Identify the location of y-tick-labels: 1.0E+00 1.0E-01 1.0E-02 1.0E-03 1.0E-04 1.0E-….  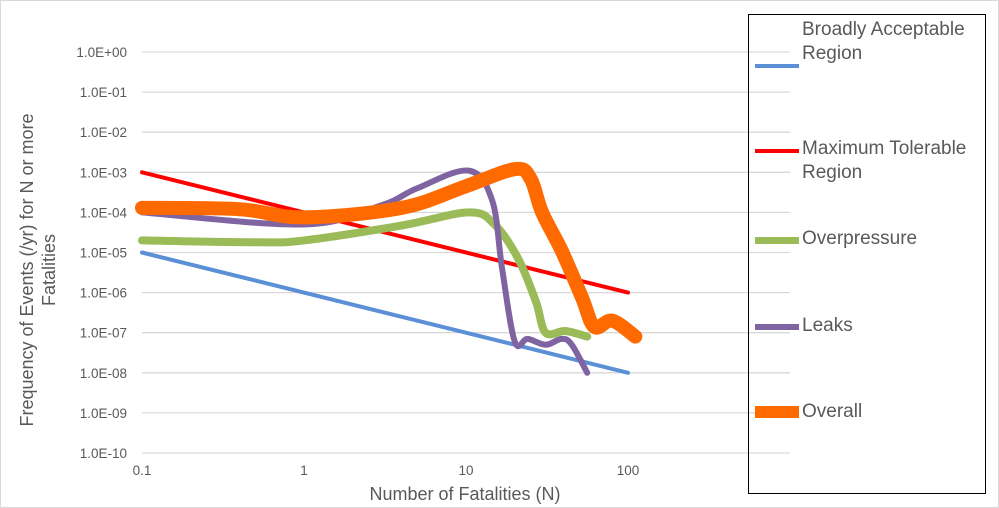
(101, 253).